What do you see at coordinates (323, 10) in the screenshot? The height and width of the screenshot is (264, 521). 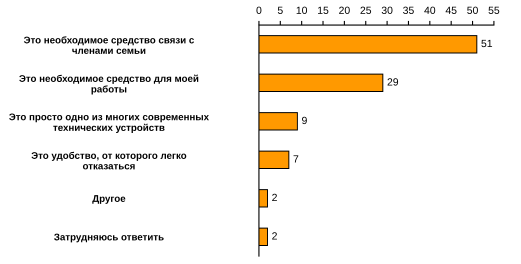 I see `x-tick-label: 15` at bounding box center [323, 10].